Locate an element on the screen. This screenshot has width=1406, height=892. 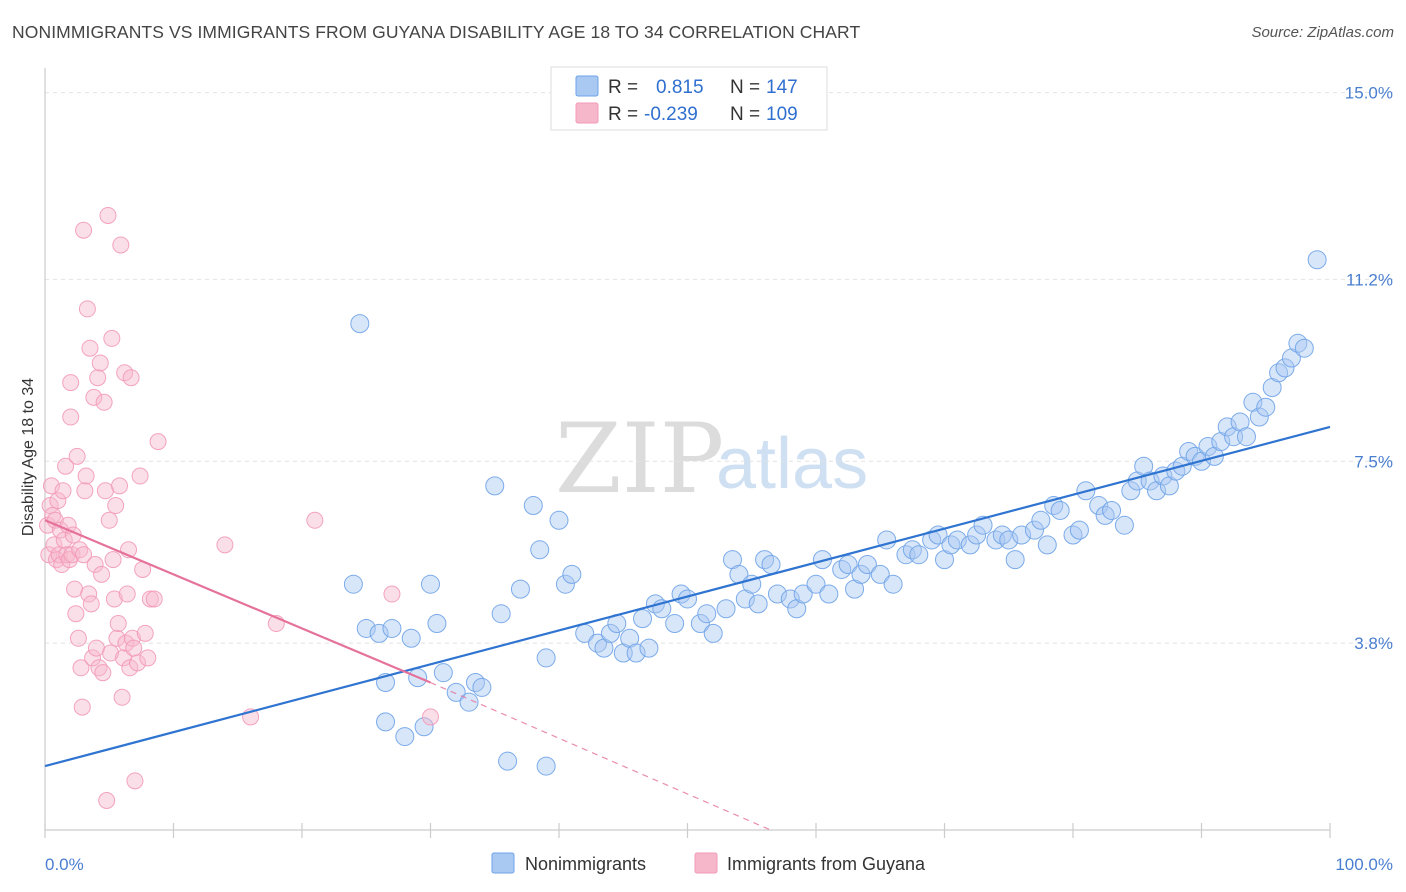
legend-bottom: Nonimmigrants Immigrants from Guyana is located at coordinates (708, 863).